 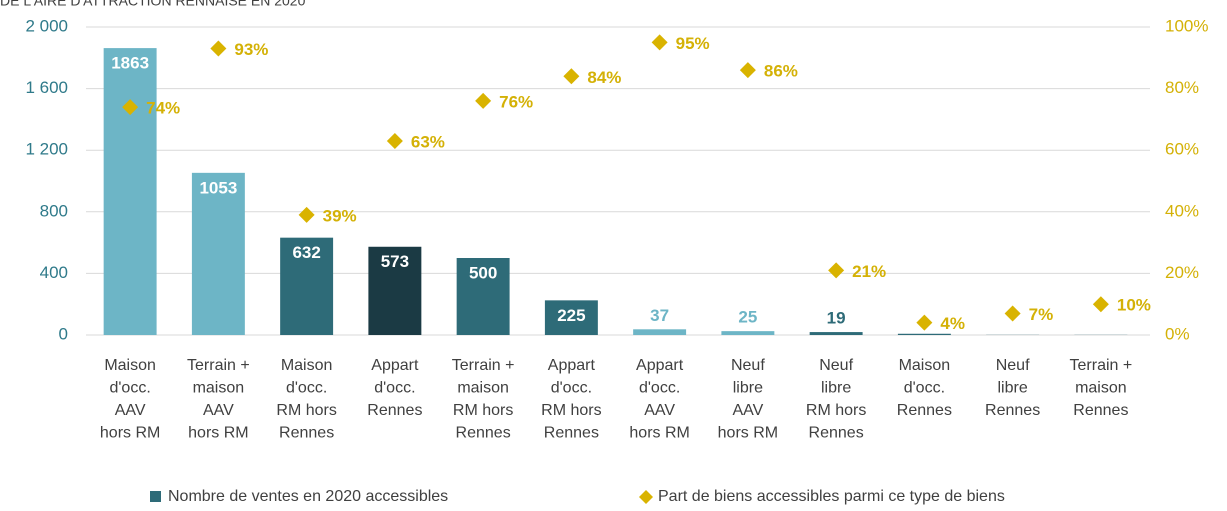 What do you see at coordinates (251, 49) in the screenshot?
I see `percent-label: 93%` at bounding box center [251, 49].